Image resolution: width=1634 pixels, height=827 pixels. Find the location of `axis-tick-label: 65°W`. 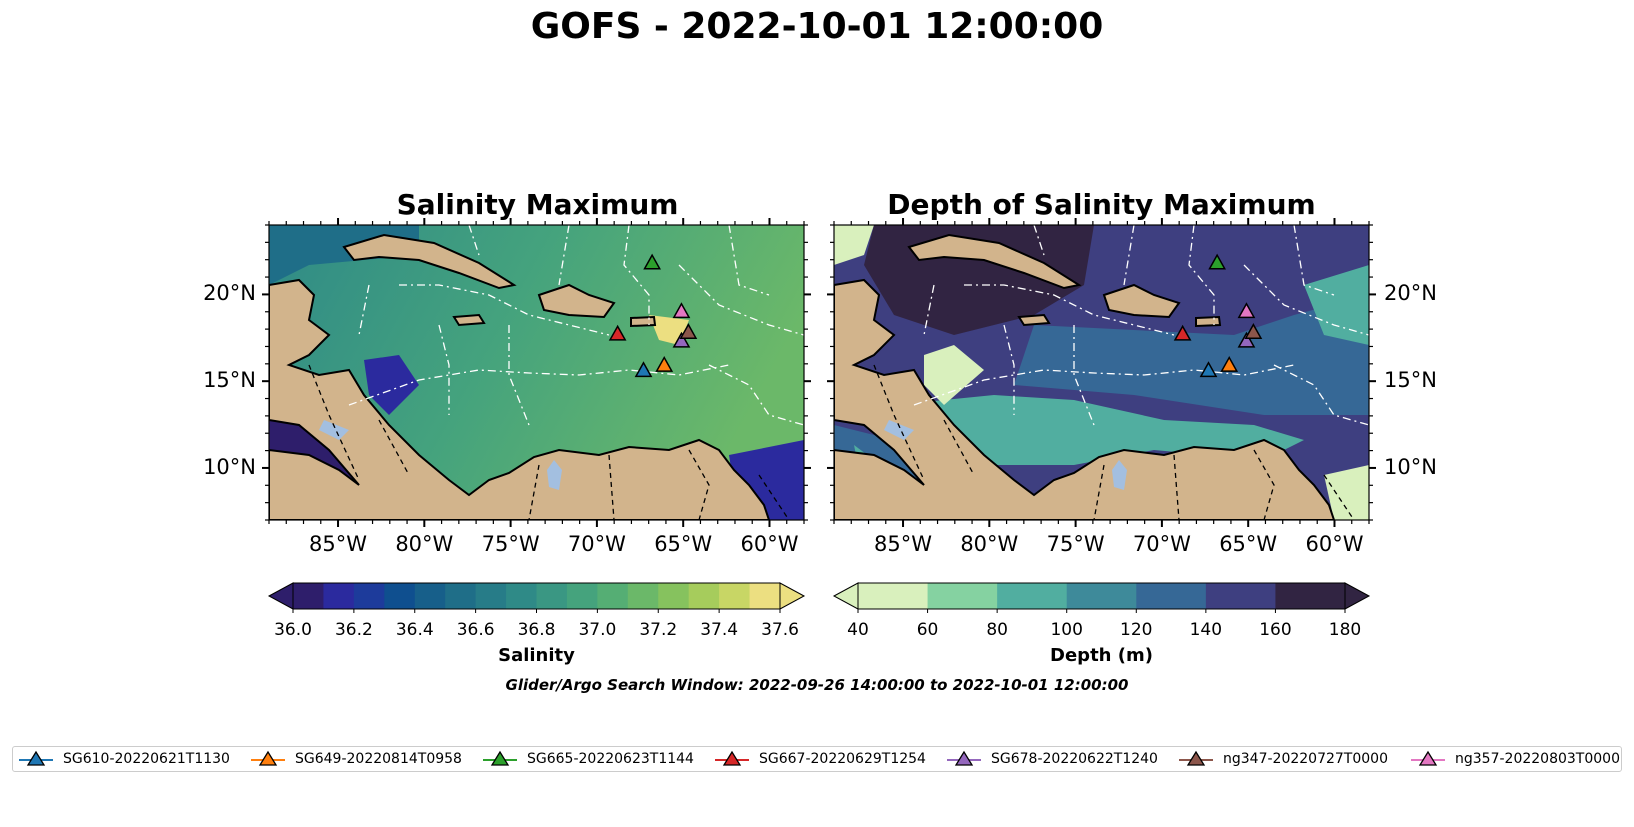

axis-tick-label: 65°W is located at coordinates (1248, 544).